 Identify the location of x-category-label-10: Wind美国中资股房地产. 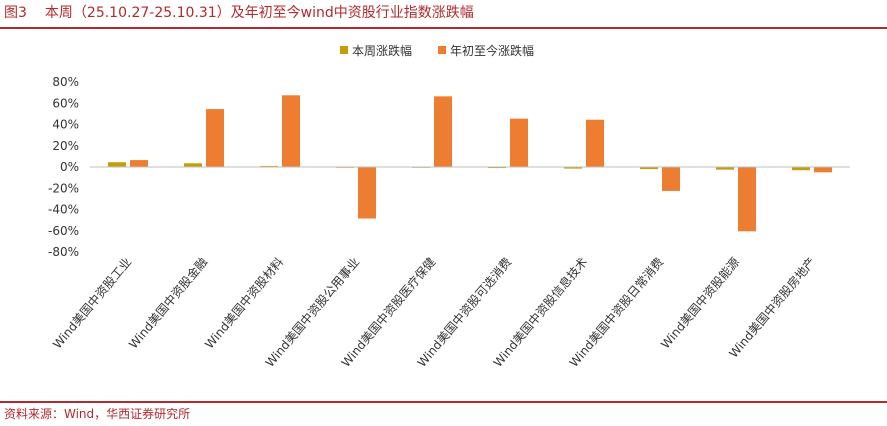
(772, 307).